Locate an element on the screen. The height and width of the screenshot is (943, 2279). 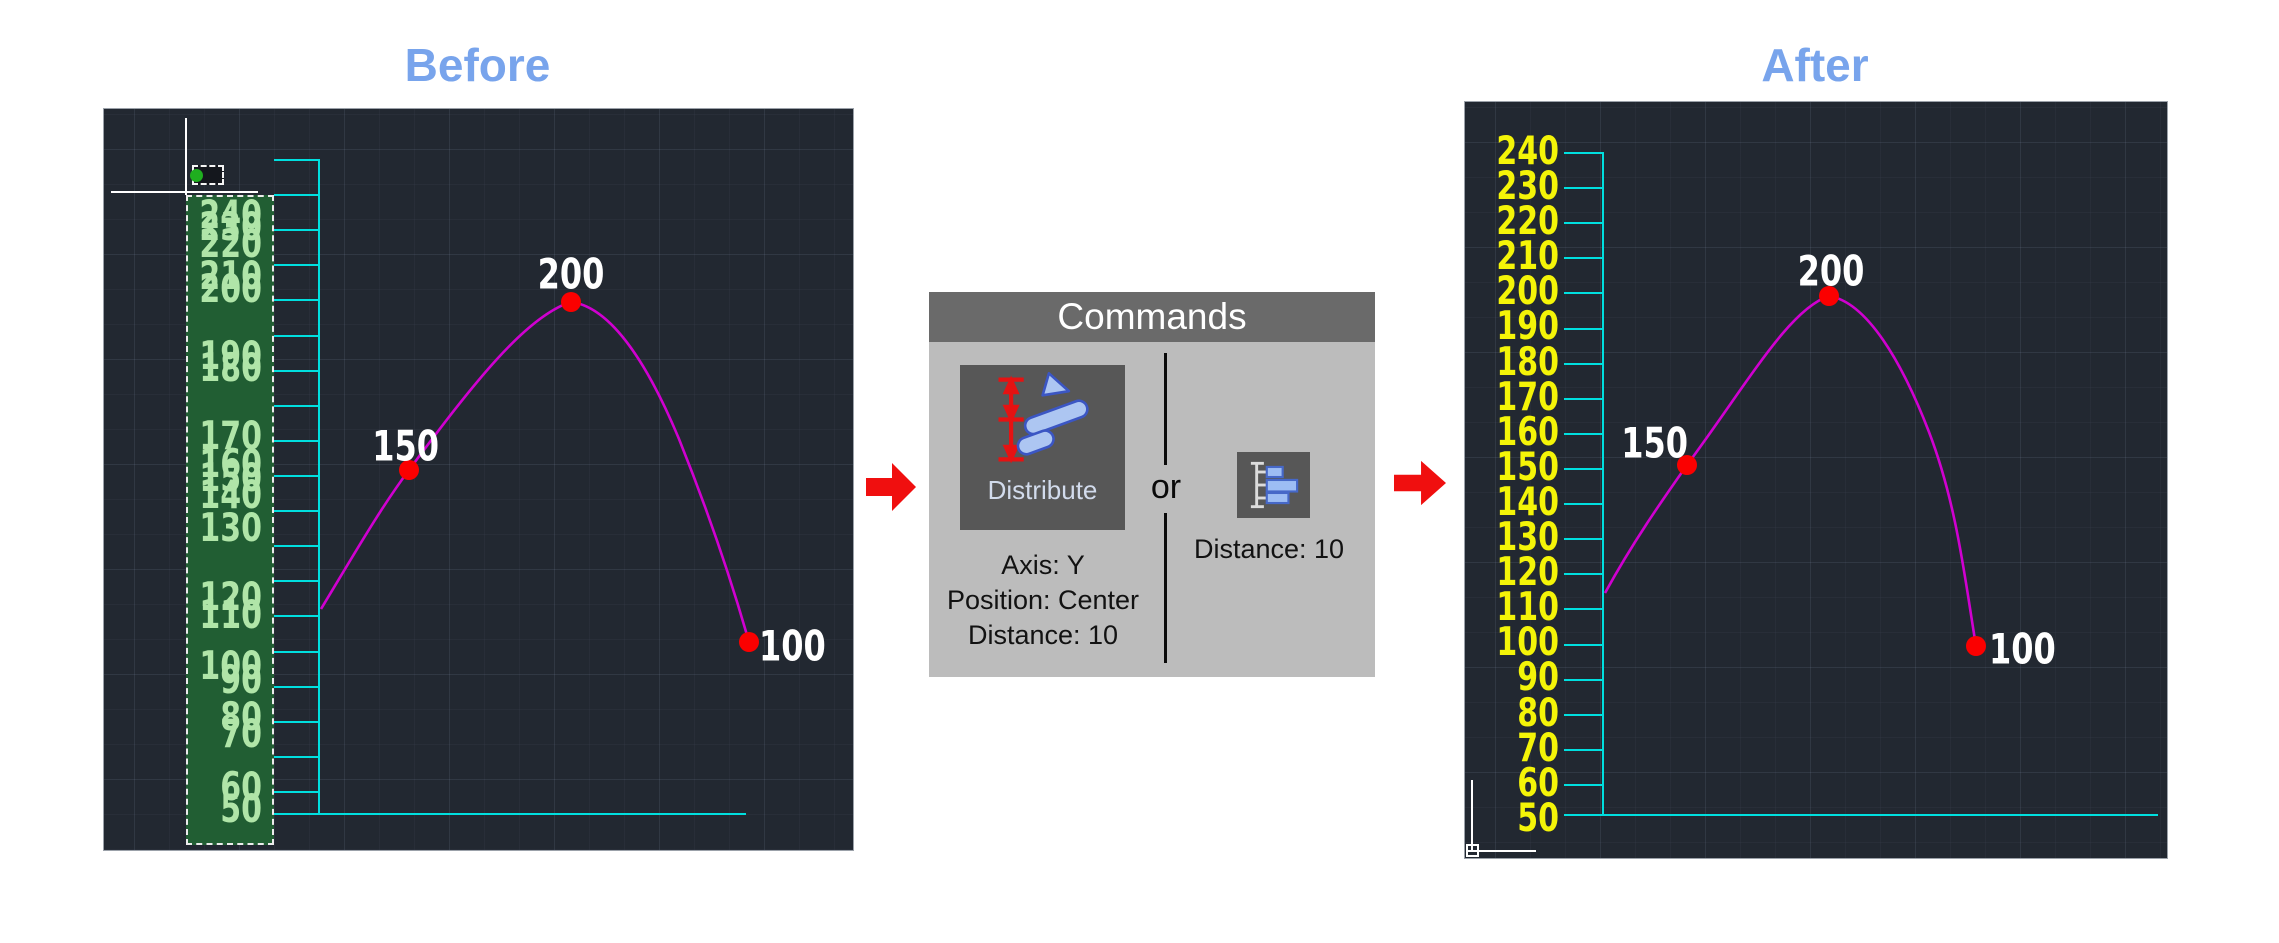
axis-label: 110 is located at coordinates (230, 615).